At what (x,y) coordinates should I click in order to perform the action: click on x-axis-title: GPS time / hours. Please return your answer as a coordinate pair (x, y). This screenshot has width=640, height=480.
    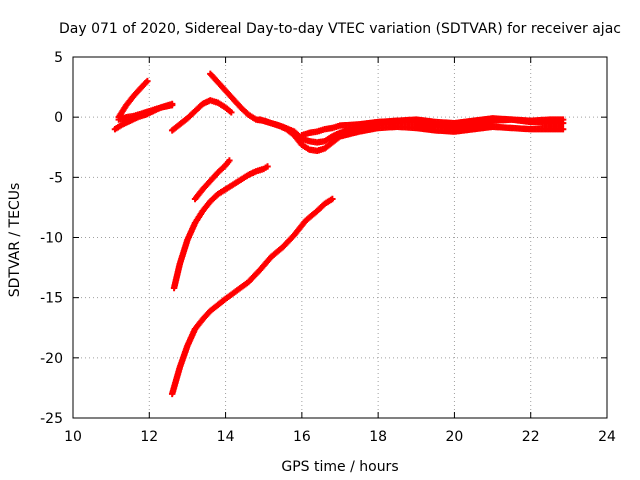
    Looking at the image, I should click on (339, 467).